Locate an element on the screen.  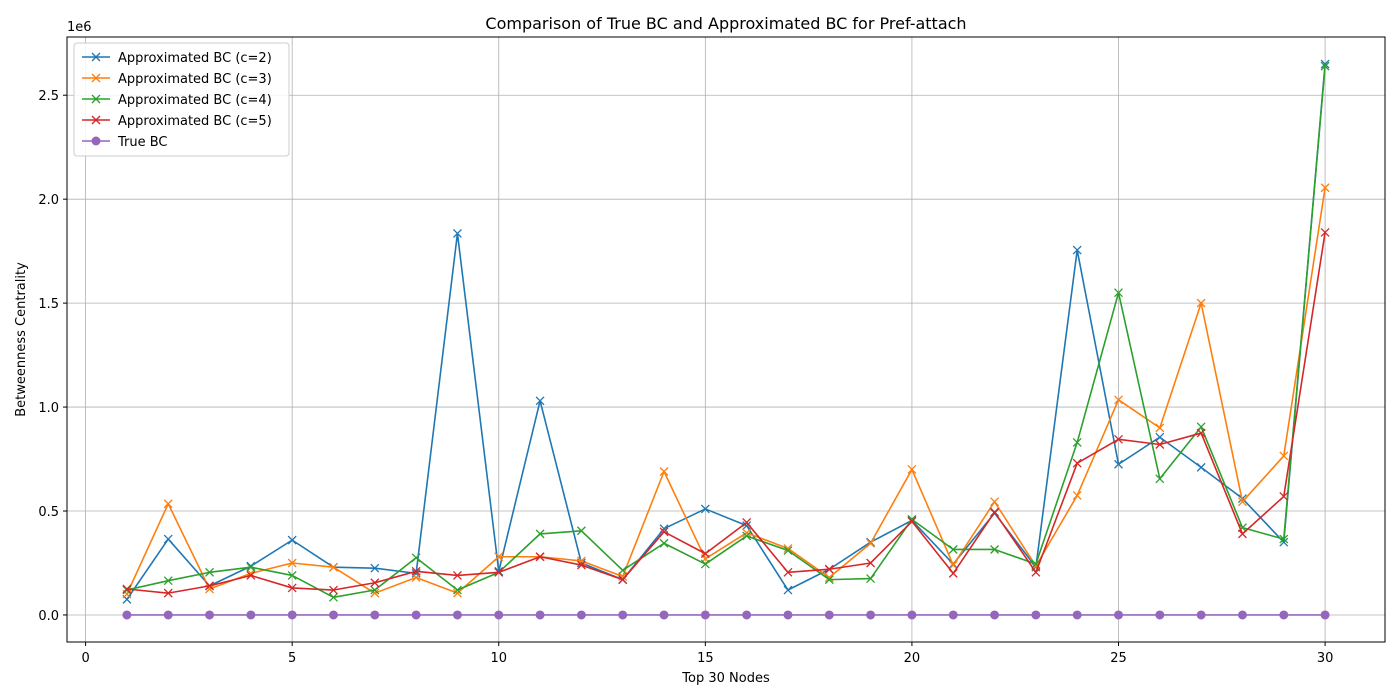
legend-item: Approximated BC (c=4) is located at coordinates (177, 100).